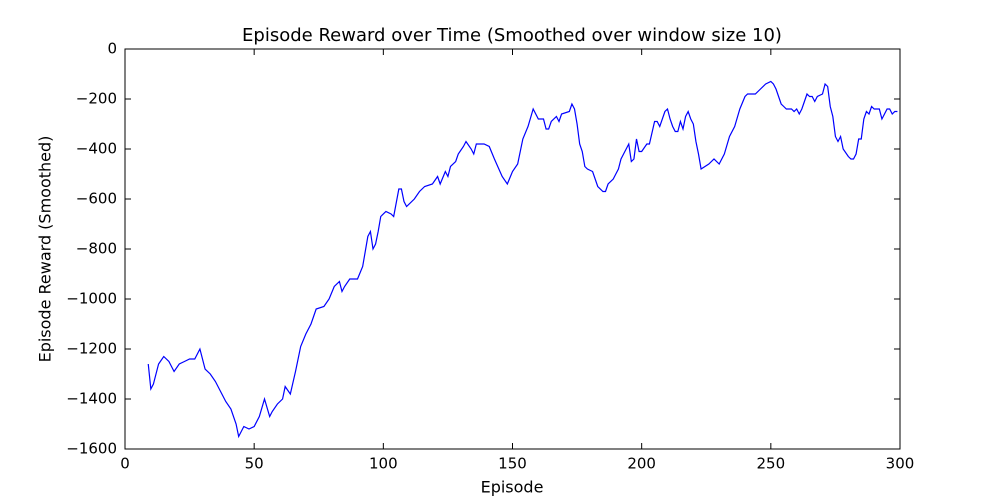 The height and width of the screenshot is (500, 1000). I want to click on y-tick-label: −1200, so click(91, 349).